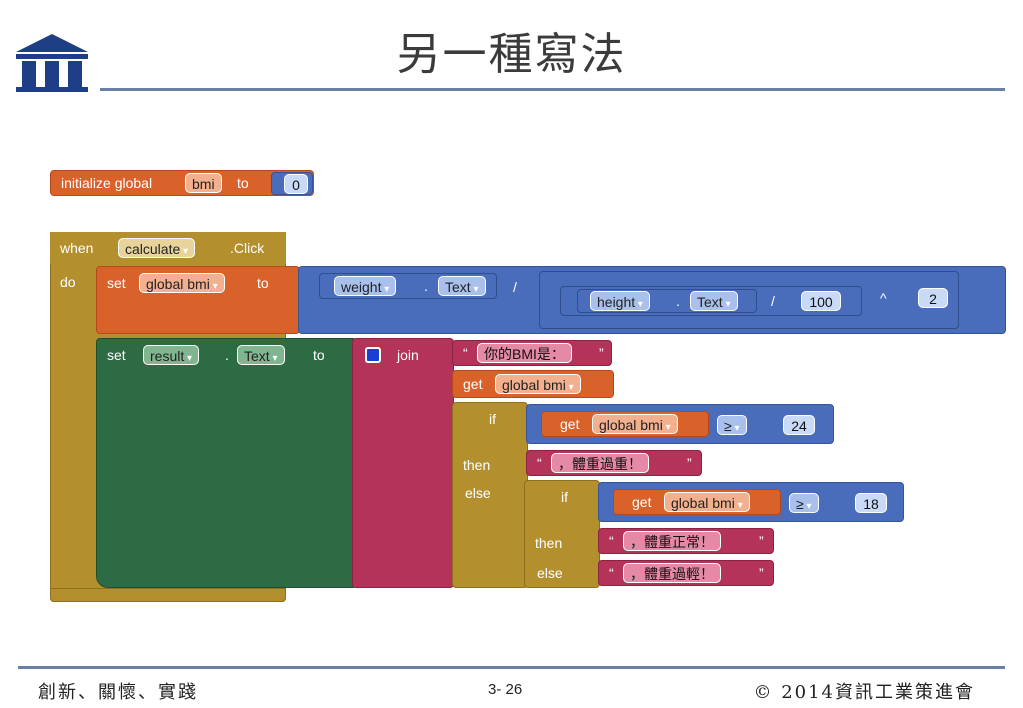 This screenshot has height=708, width=1023. I want to click on open-quote-4: “, so click(611, 573).